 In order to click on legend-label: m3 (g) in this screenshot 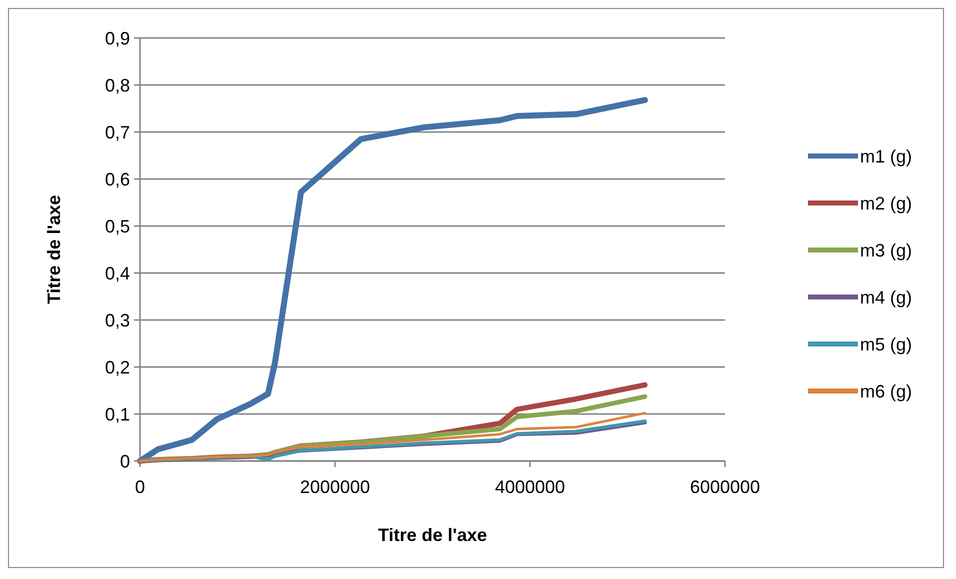, I will do `click(886, 250)`.